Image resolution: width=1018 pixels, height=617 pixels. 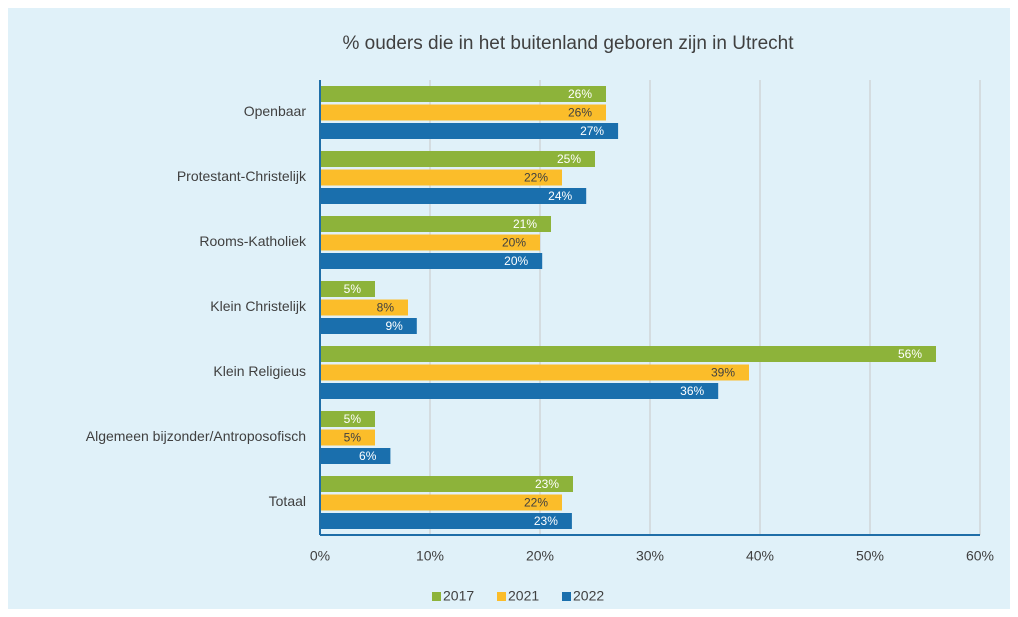 I want to click on data-label: 8%, so click(x=386, y=308).